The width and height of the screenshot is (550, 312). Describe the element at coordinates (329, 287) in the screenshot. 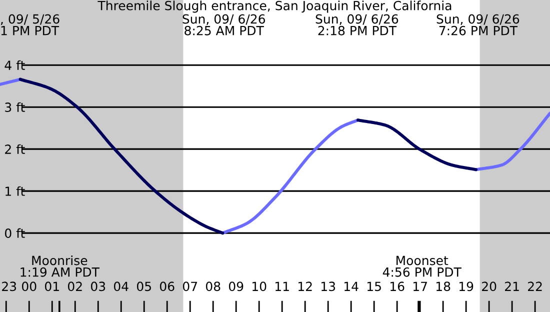

I see `x-tick-label: 13` at that location.